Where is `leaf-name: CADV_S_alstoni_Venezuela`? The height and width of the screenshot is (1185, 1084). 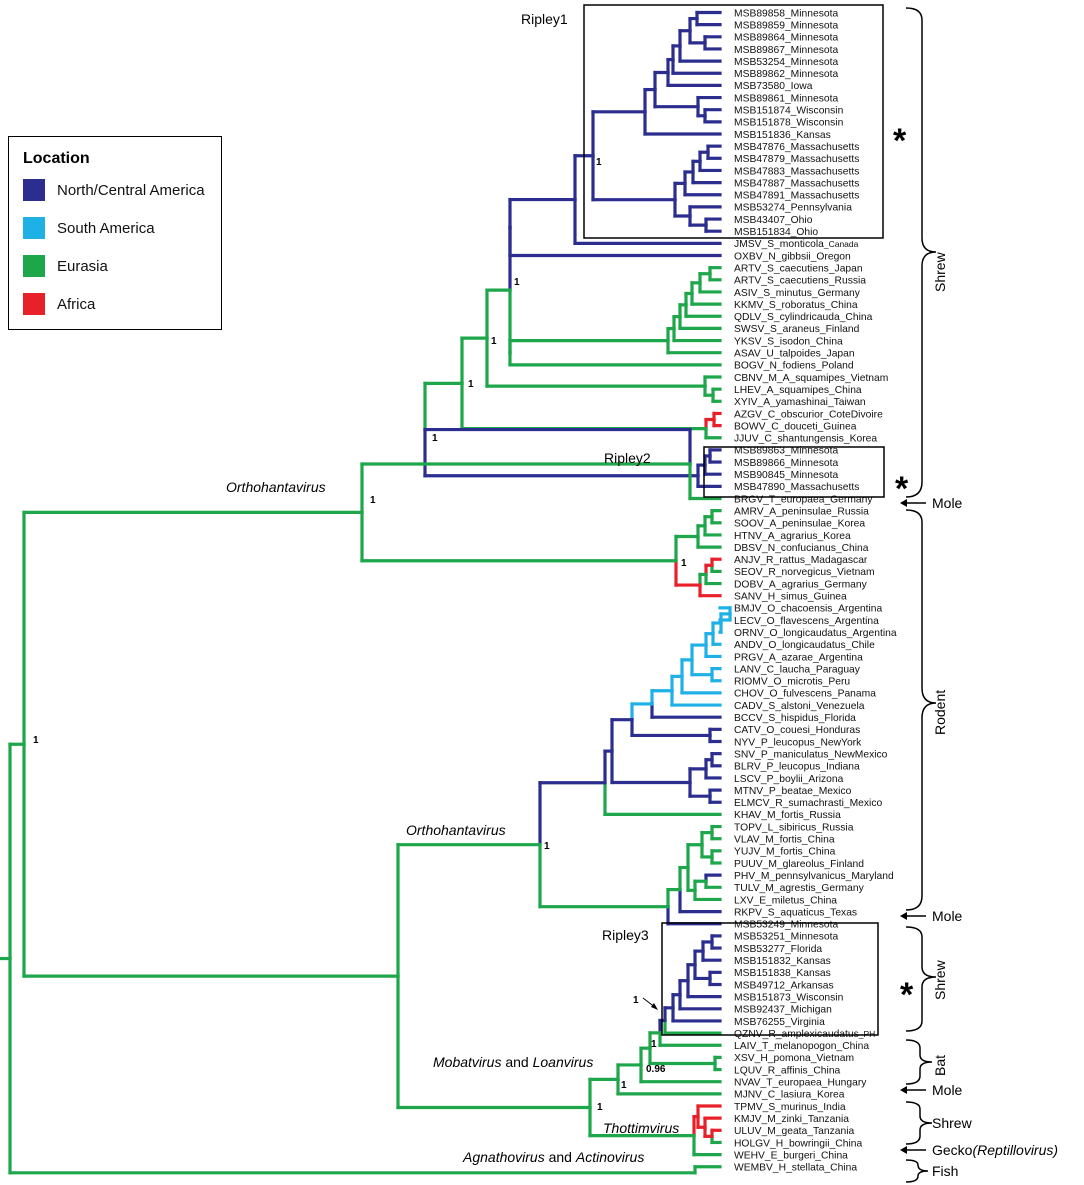
leaf-name: CADV_S_alstoni_Venezuela is located at coordinates (799, 706).